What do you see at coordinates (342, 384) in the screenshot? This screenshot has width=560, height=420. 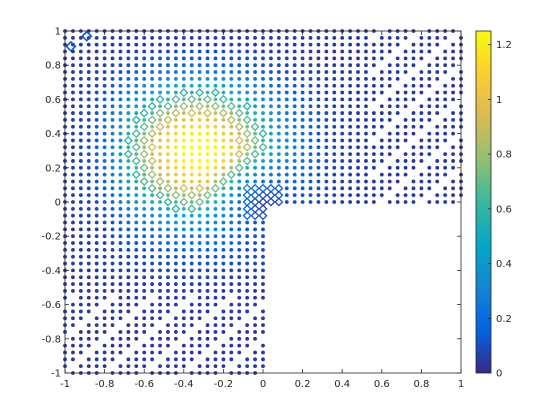 I see `x-tick-label: 0.4` at bounding box center [342, 384].